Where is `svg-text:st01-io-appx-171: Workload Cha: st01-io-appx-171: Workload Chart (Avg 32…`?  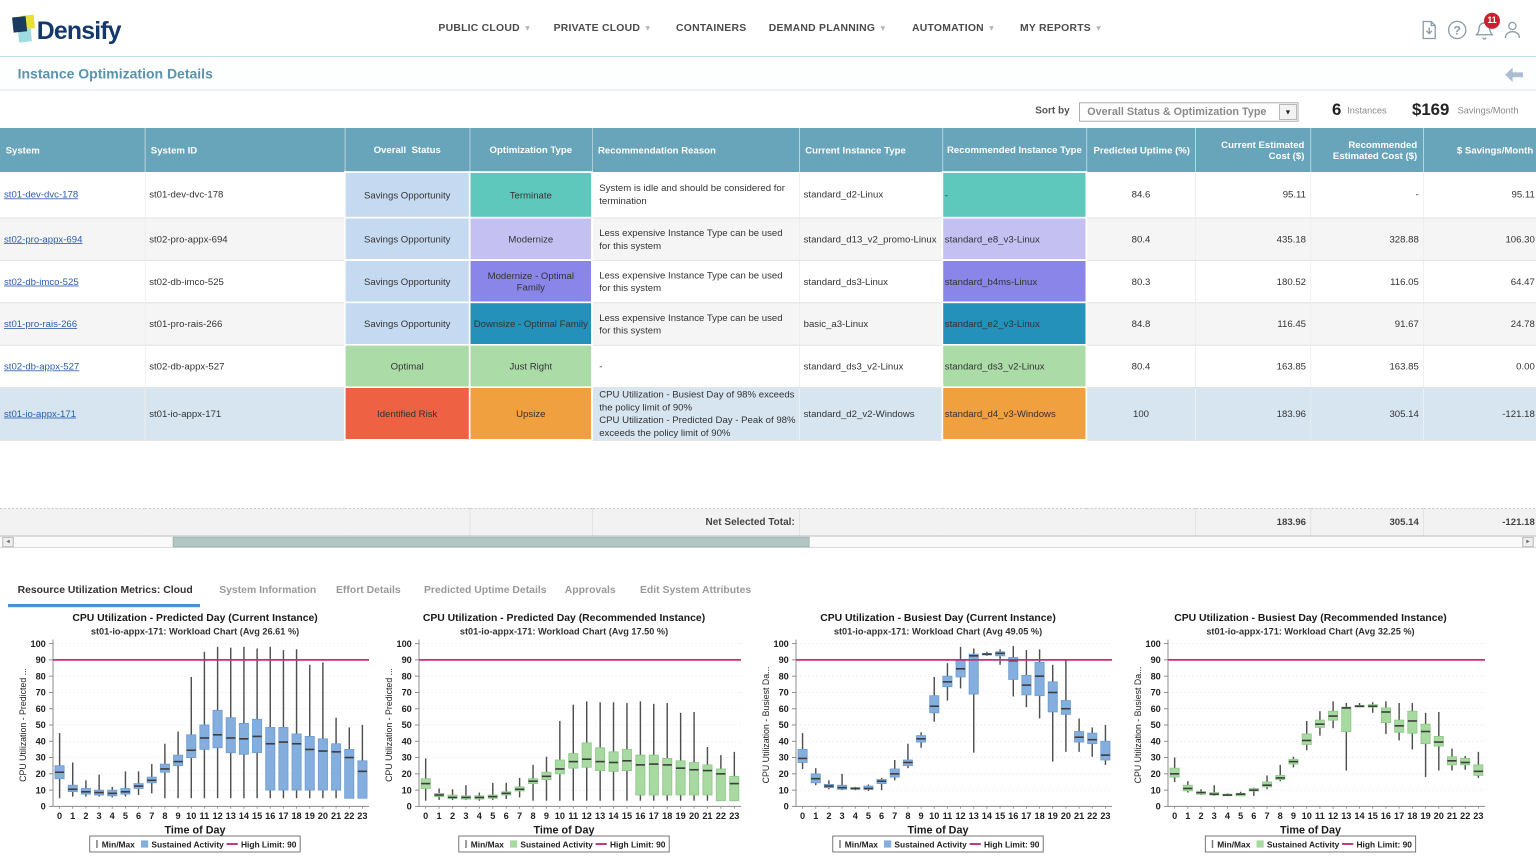 svg-text:st01-io-appx-171: Workload Cha: st01-io-appx-171: Workload Chart (Avg 32… is located at coordinates (1310, 631).